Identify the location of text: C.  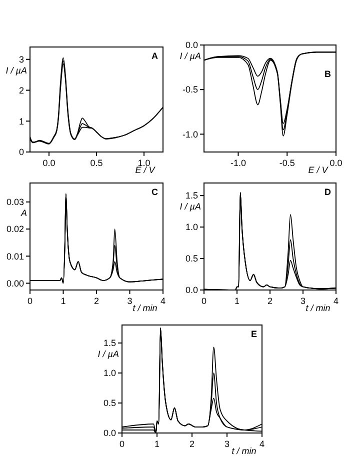
(155, 192).